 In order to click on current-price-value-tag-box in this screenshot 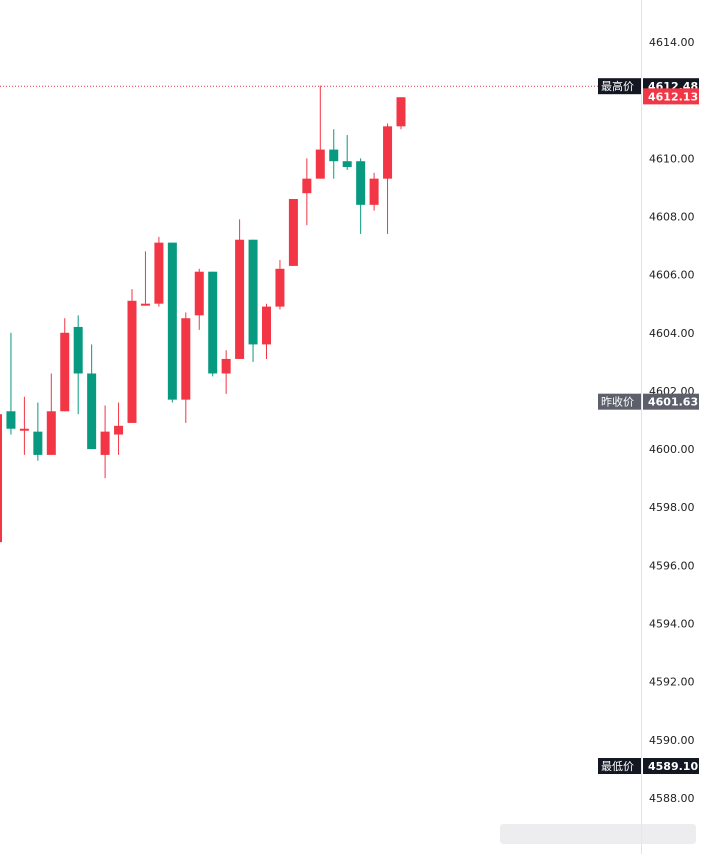, I will do `click(671, 96)`.